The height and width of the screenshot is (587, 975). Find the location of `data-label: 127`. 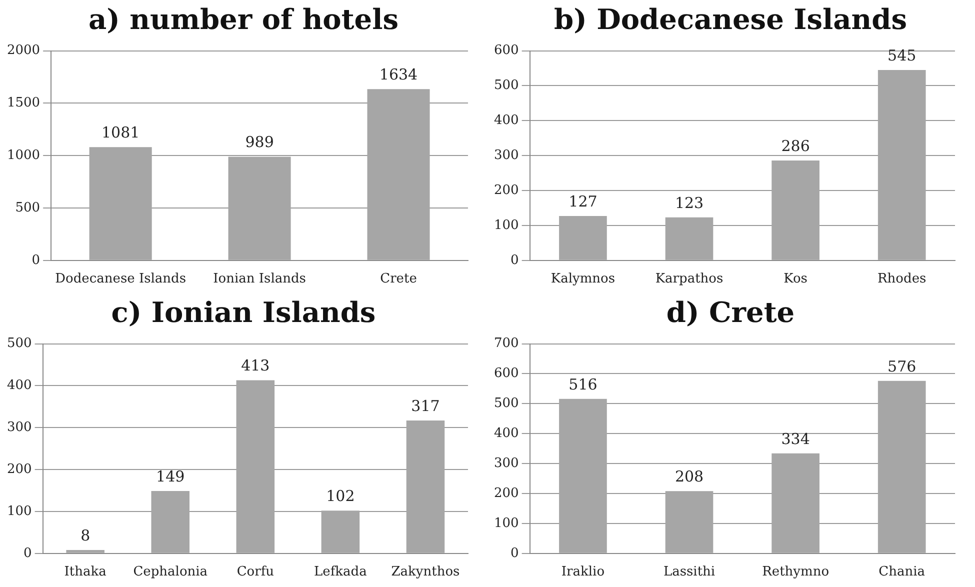

data-label: 127 is located at coordinates (583, 201).